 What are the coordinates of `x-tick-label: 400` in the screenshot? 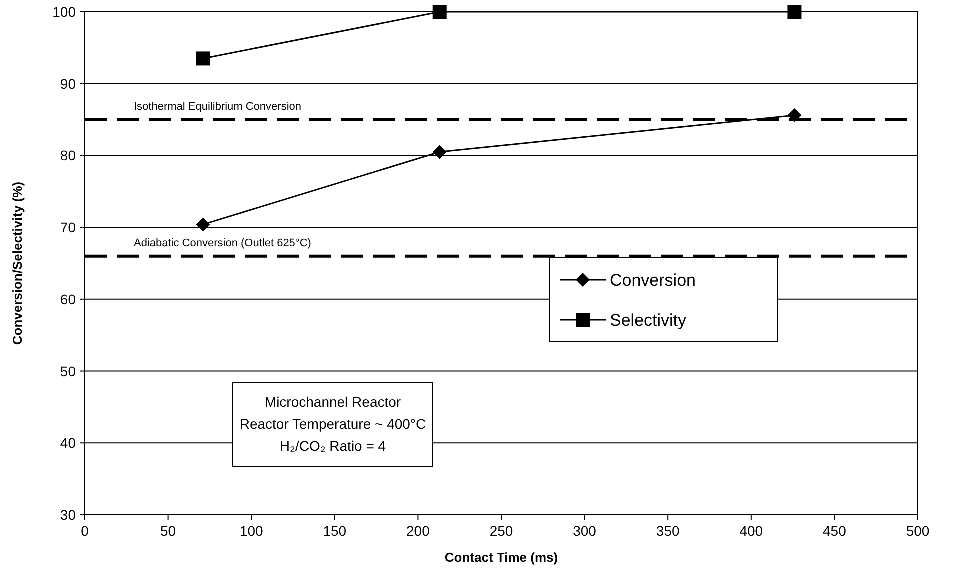 It's located at (752, 531).